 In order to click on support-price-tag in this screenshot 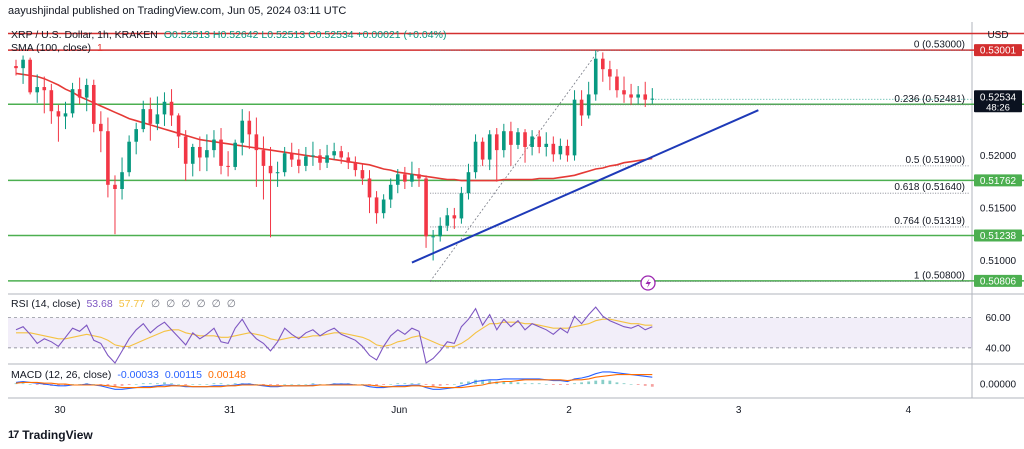, I will do `click(998, 235)`.